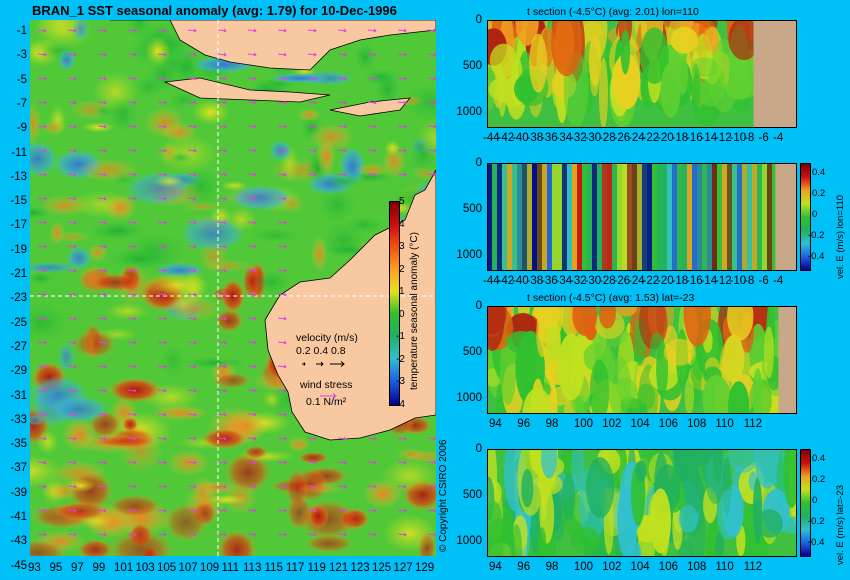 Image resolution: width=850 pixels, height=580 pixels. What do you see at coordinates (402, 314) in the screenshot?
I see `map-colorbar-tick: 0` at bounding box center [402, 314].